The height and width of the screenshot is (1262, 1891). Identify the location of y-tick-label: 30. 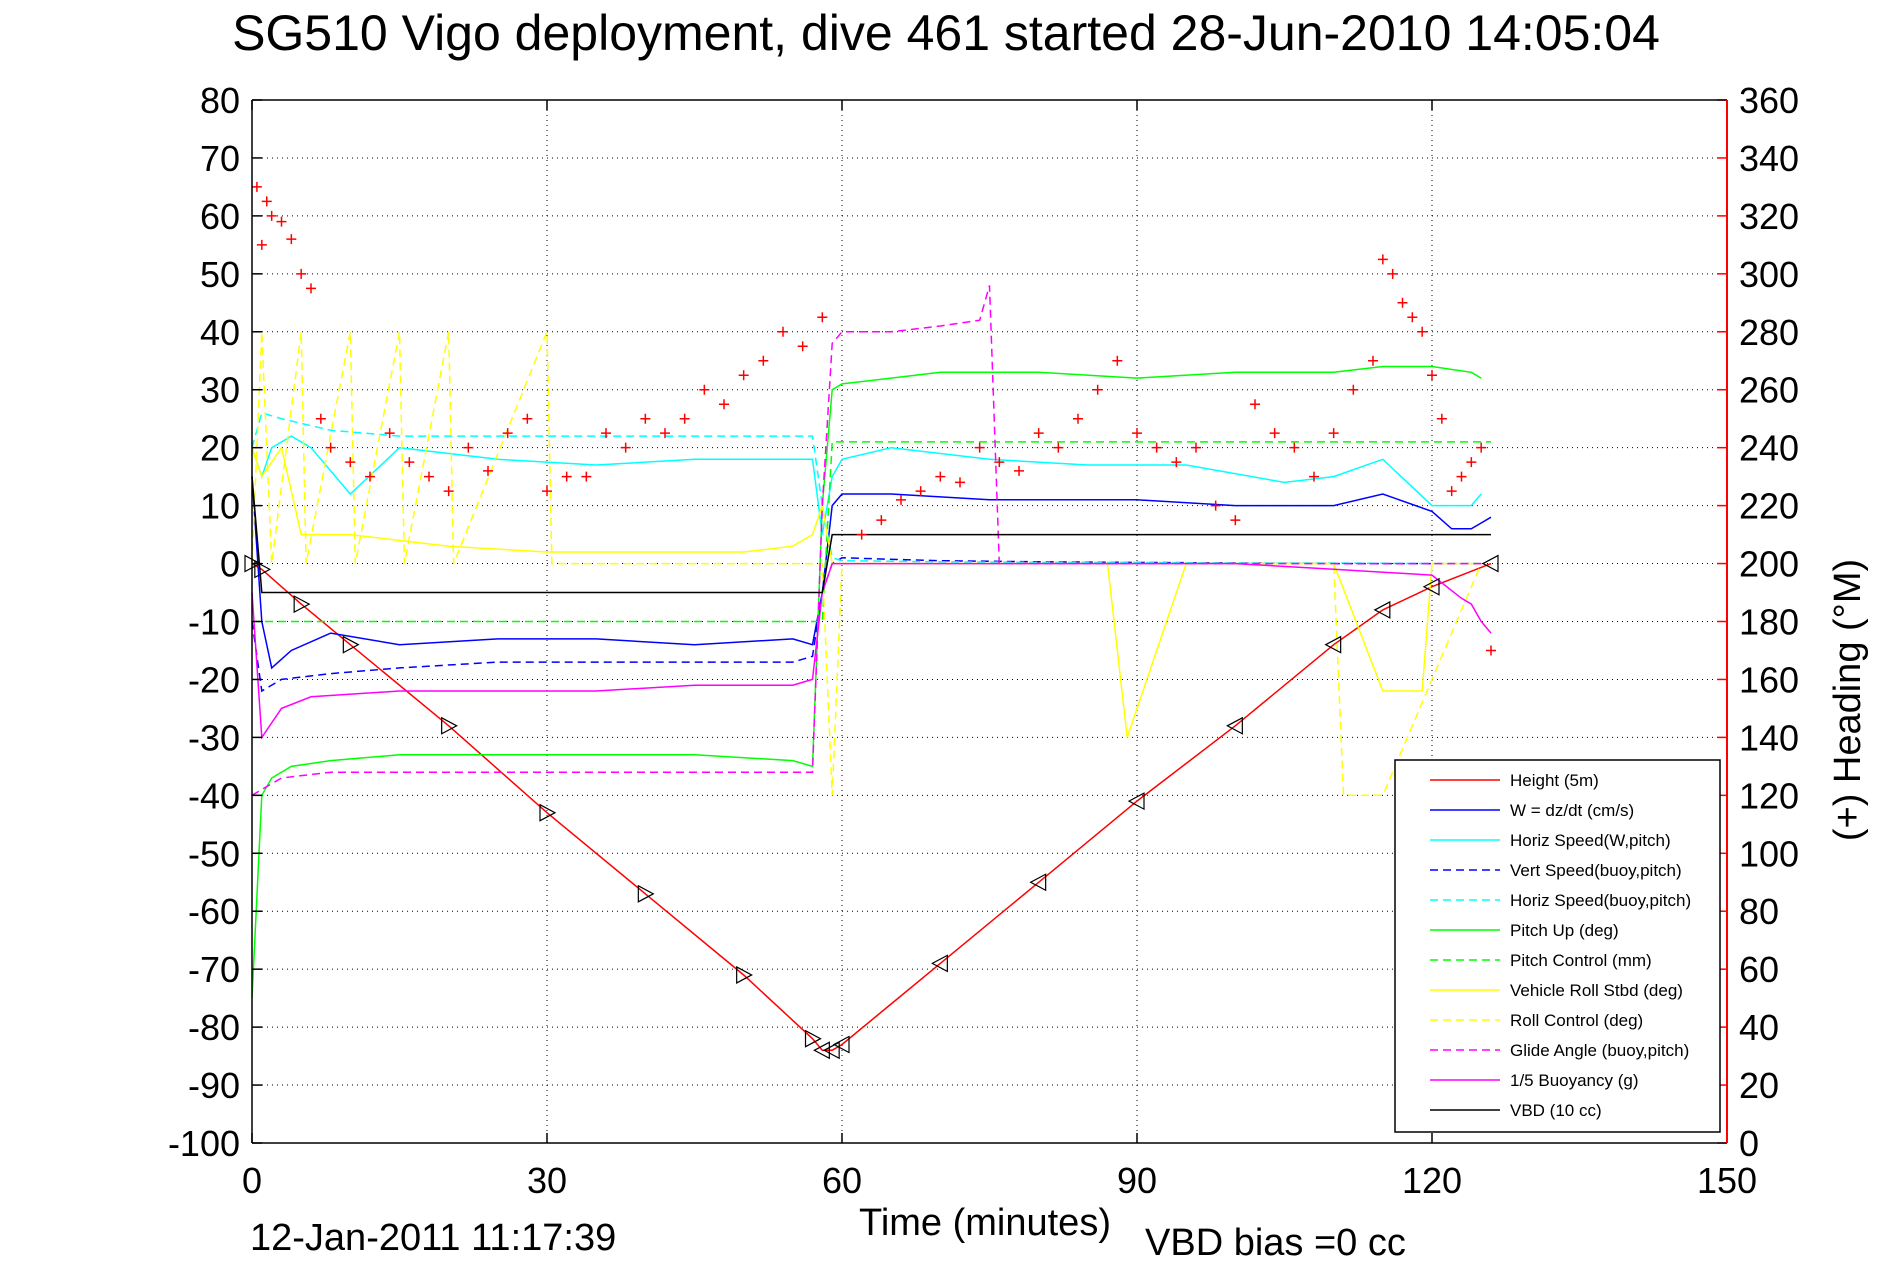
(220, 390).